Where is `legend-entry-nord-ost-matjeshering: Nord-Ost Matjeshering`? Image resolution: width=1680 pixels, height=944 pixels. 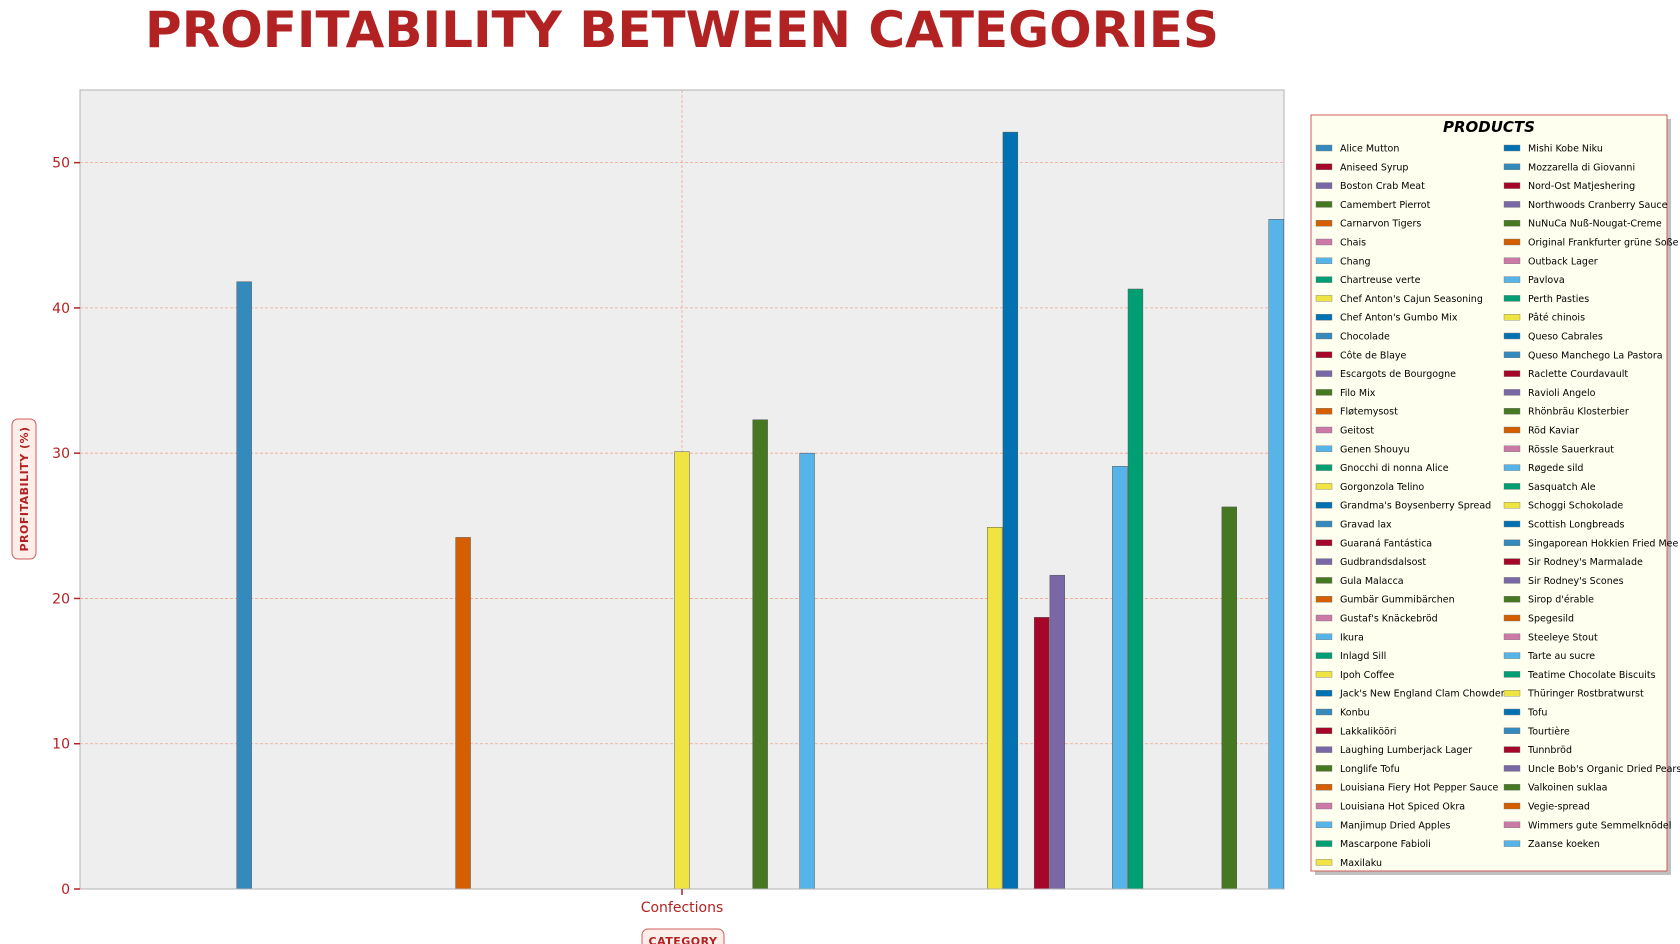
legend-entry-nord-ost-matjeshering: Nord-Ost Matjeshering is located at coordinates (1569, 186).